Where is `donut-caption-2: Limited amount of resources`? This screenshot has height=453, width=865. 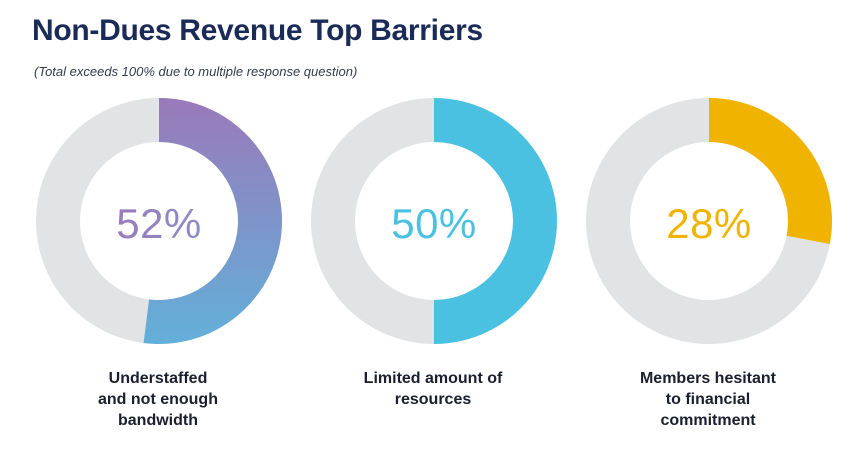
donut-caption-2: Limited amount of resources is located at coordinates (433, 389).